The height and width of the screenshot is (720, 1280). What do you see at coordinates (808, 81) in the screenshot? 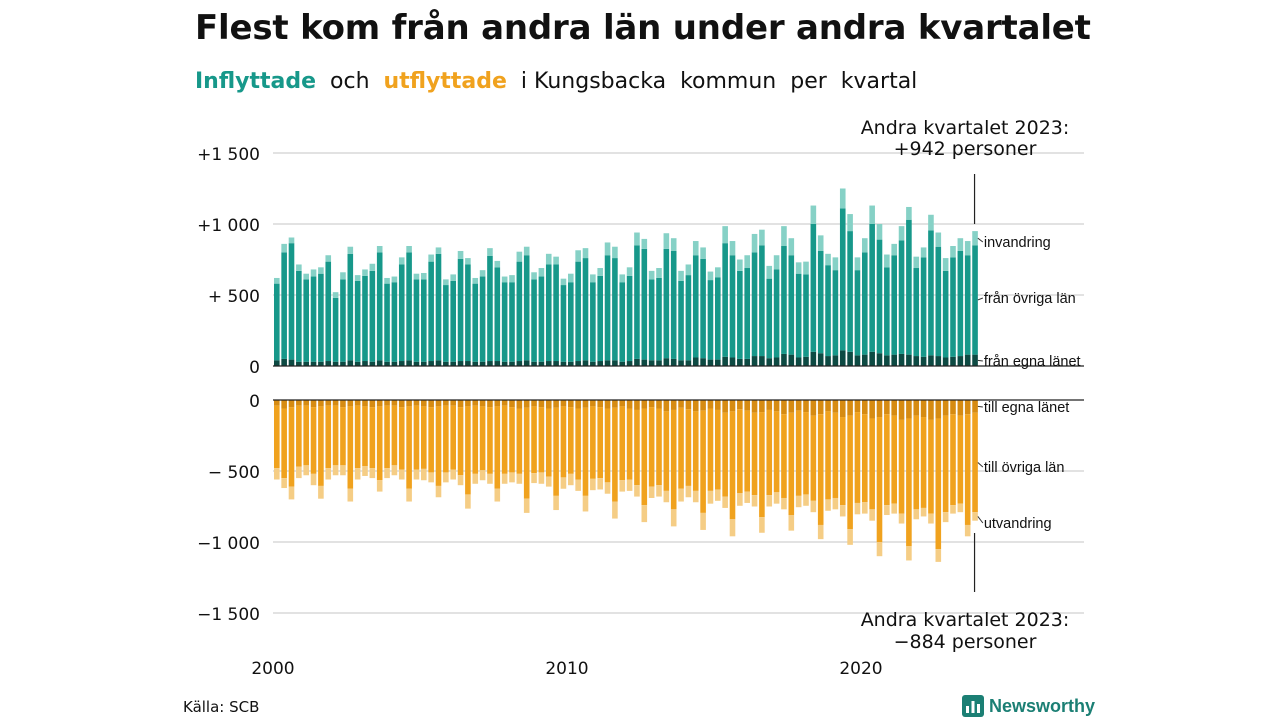
I see `subtitle-per: per` at bounding box center [808, 81].